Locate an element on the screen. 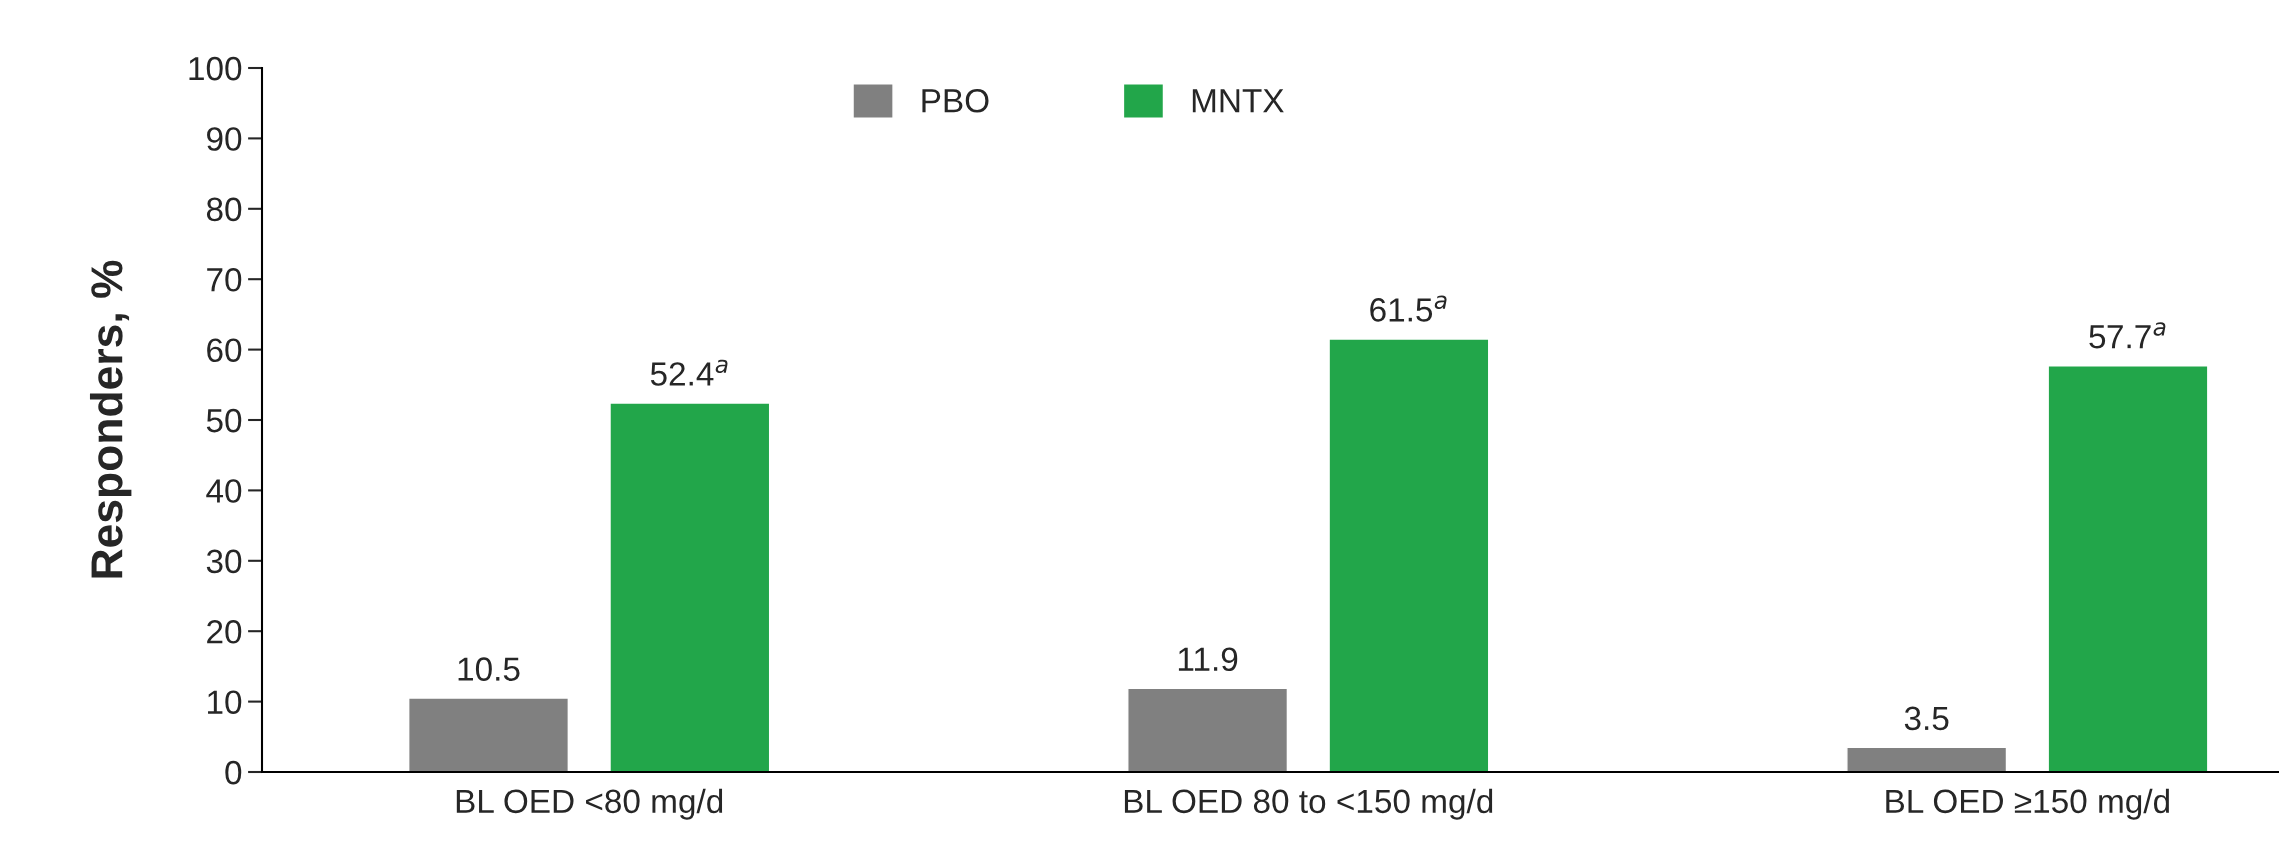 This screenshot has height=845, width=2279. data-label: 10.5 is located at coordinates (489, 669).